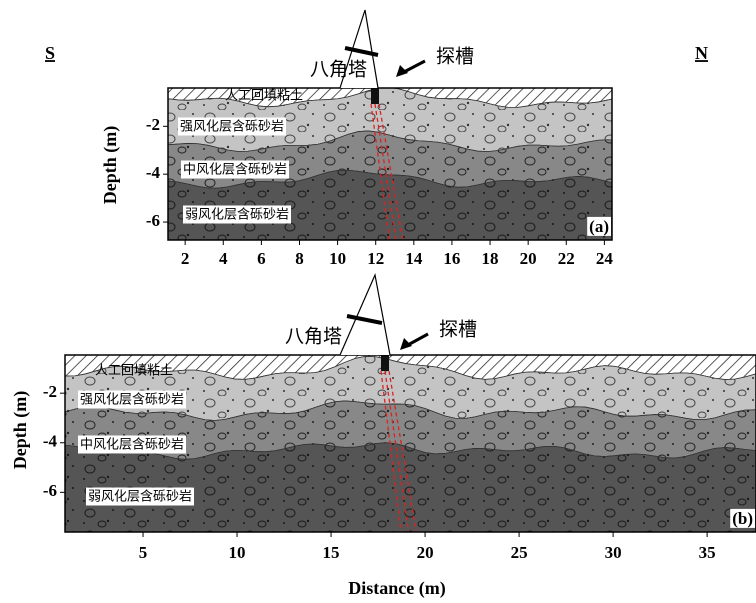 Image resolution: width=756 pixels, height=603 pixels. I want to click on x-tick-label: 5, so click(143, 552).